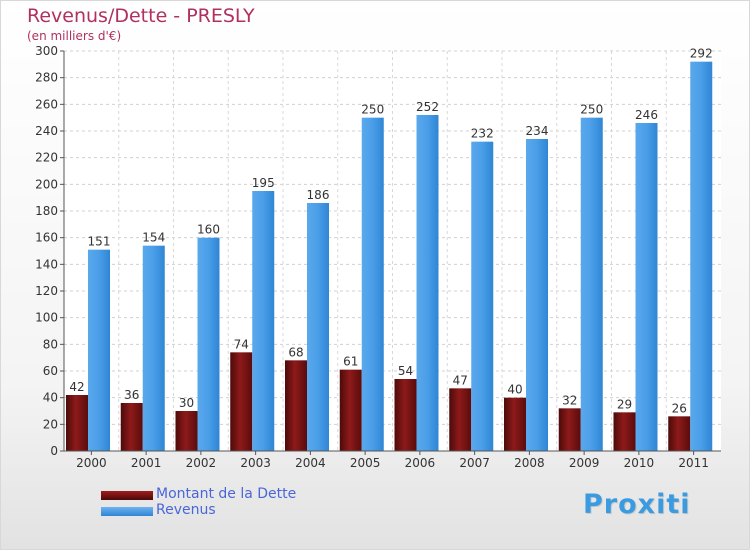 Image resolution: width=750 pixels, height=551 pixels. What do you see at coordinates (427, 107) in the screenshot?
I see `data-label-revenue: 252` at bounding box center [427, 107].